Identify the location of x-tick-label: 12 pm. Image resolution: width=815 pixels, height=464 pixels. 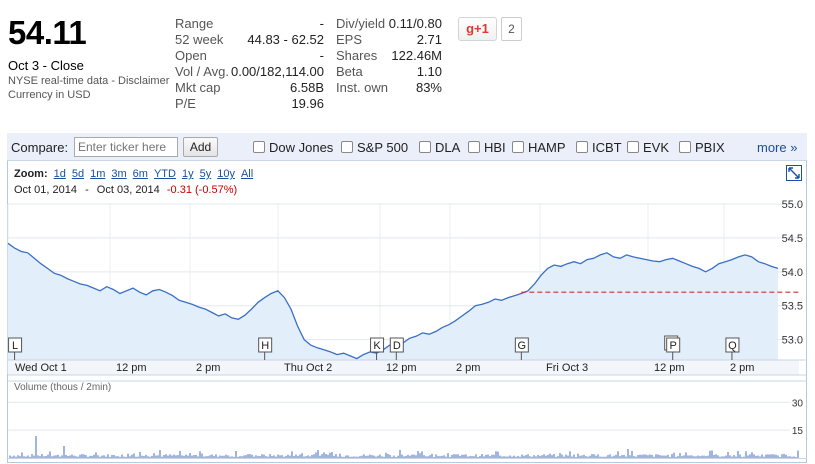
(131, 368).